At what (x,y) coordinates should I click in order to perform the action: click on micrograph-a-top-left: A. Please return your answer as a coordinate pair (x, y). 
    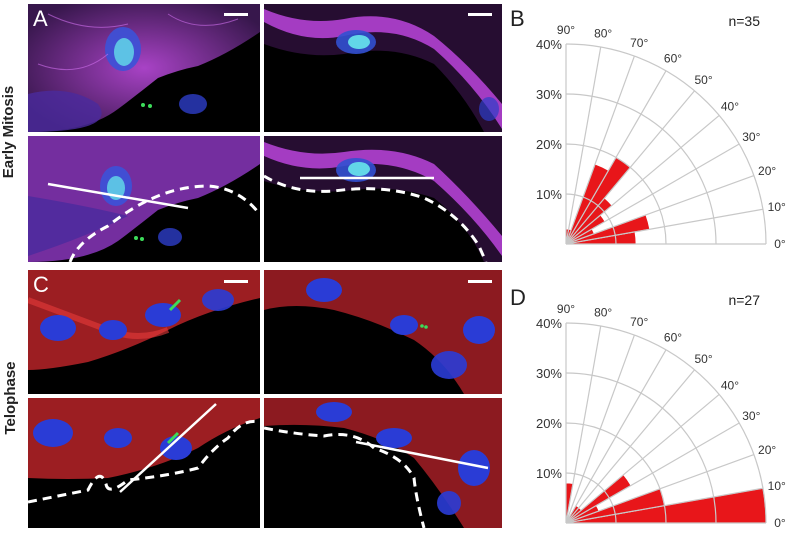
    Looking at the image, I should click on (144, 68).